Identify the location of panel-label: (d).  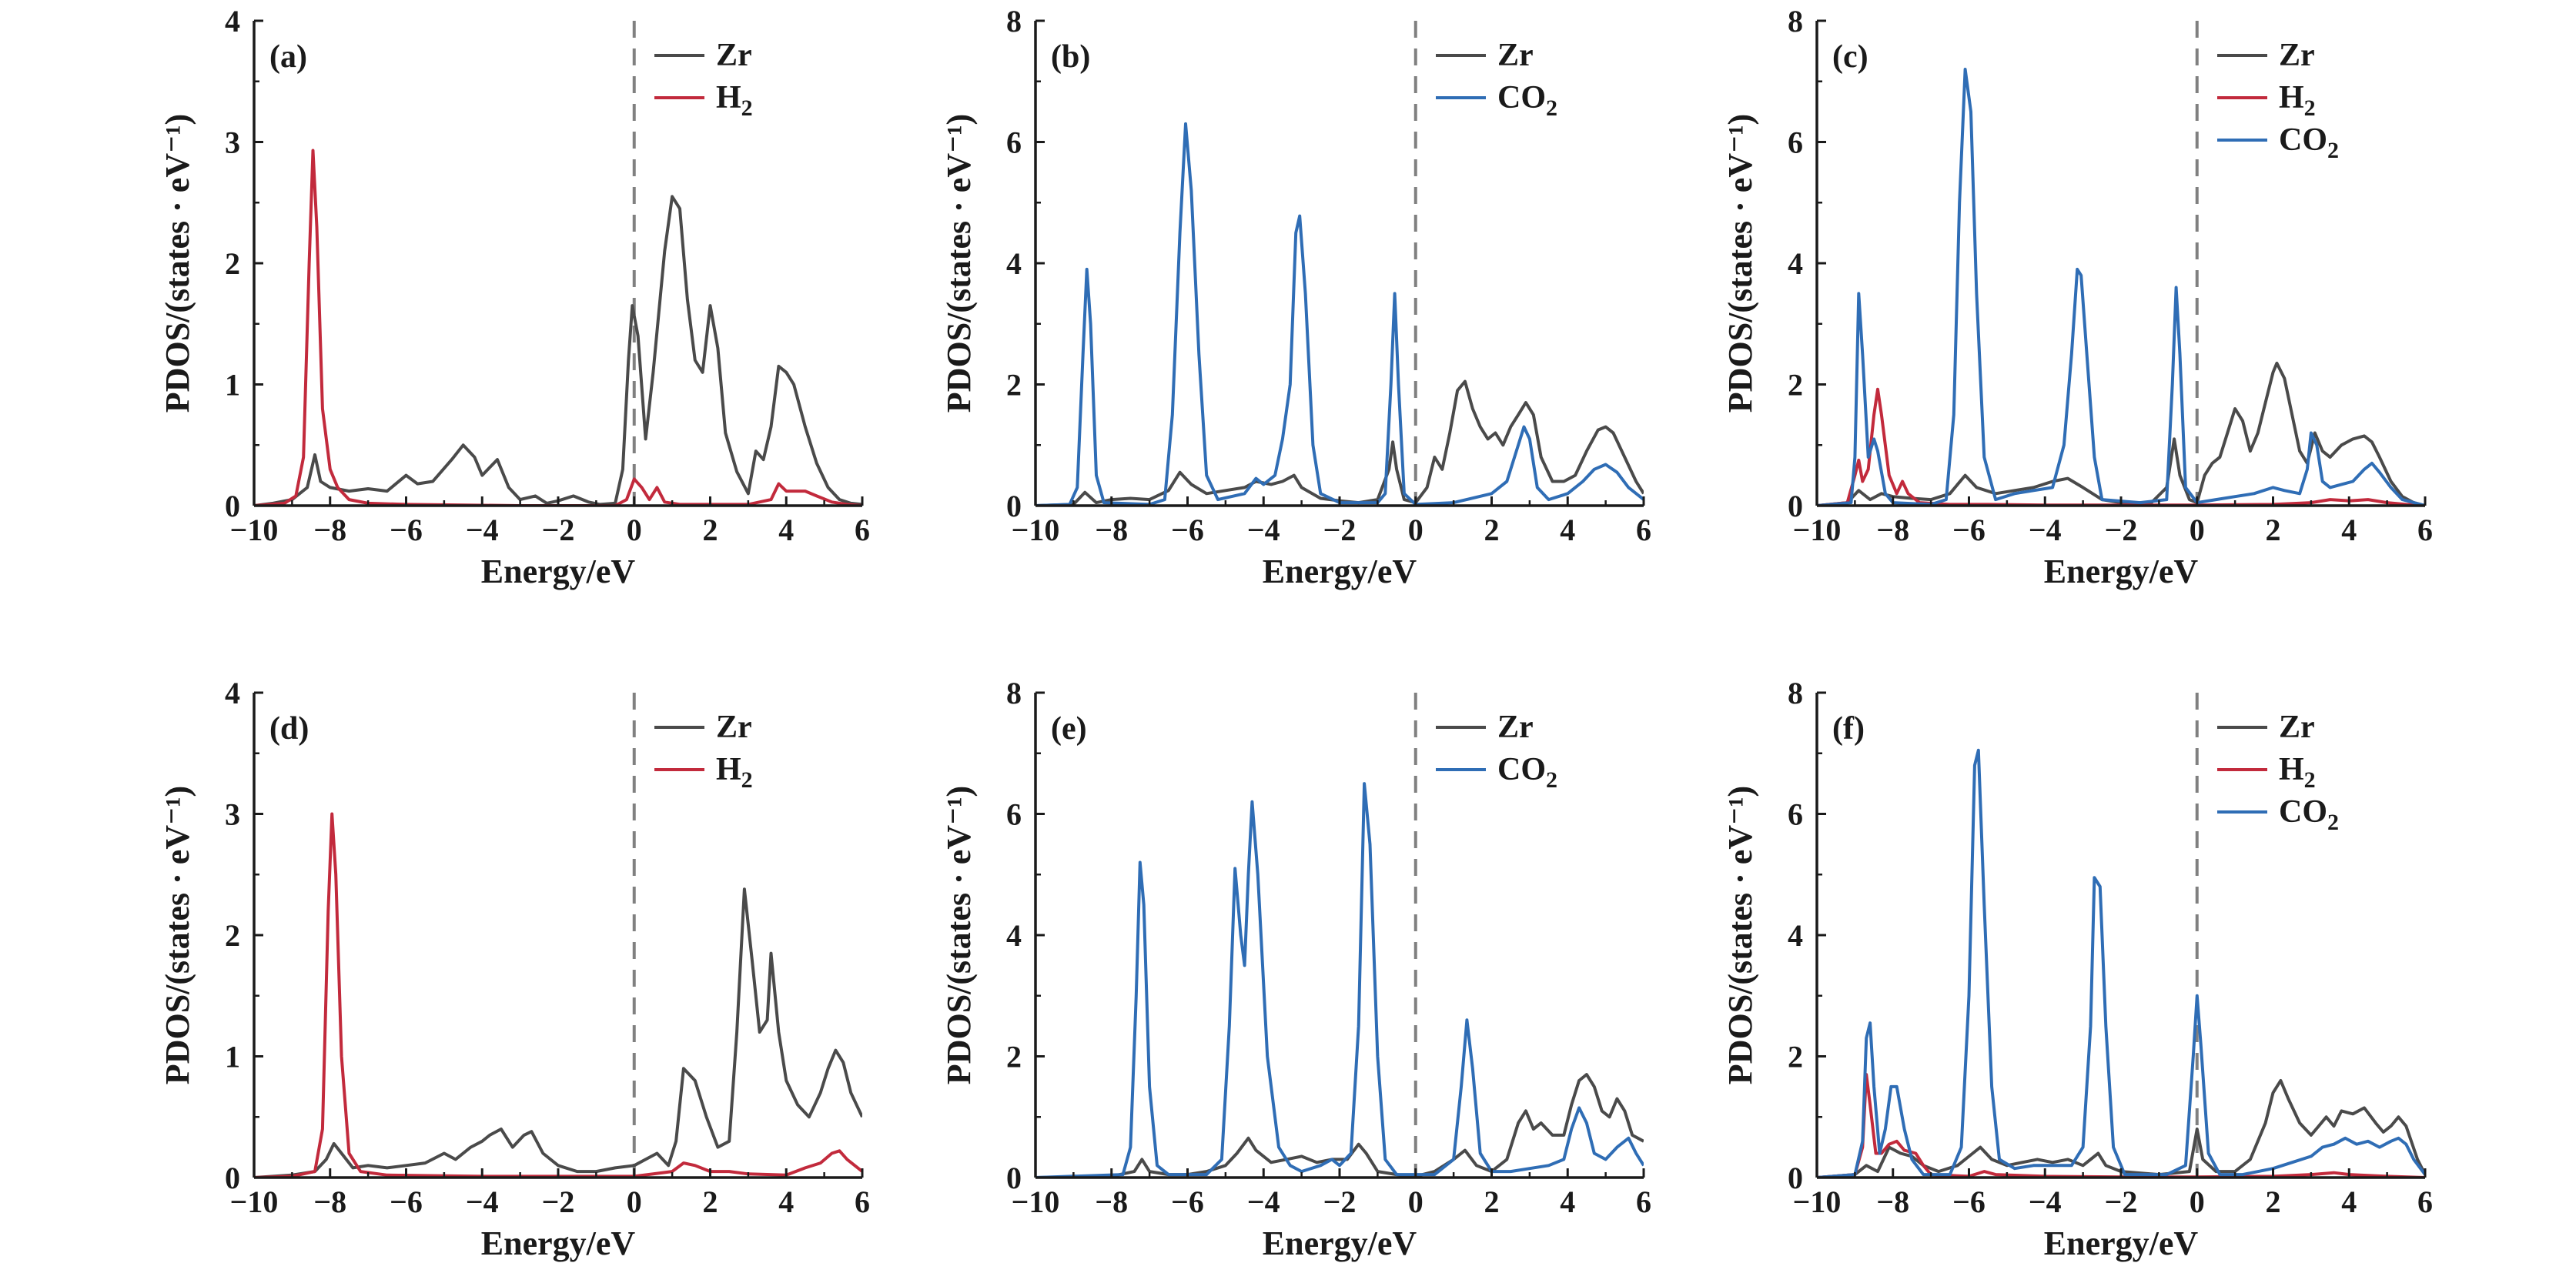
(289, 729).